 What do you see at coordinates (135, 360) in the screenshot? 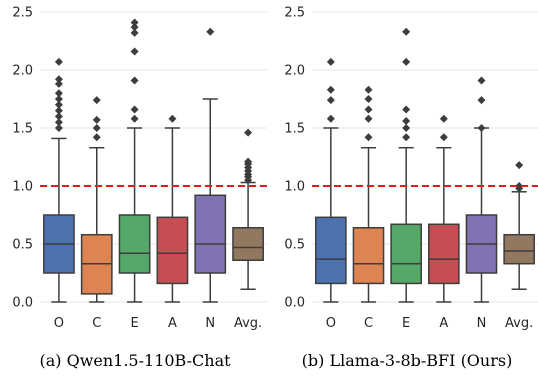
I see `caption-qwen: (a) Qwen1.5-110B-Chat` at bounding box center [135, 360].